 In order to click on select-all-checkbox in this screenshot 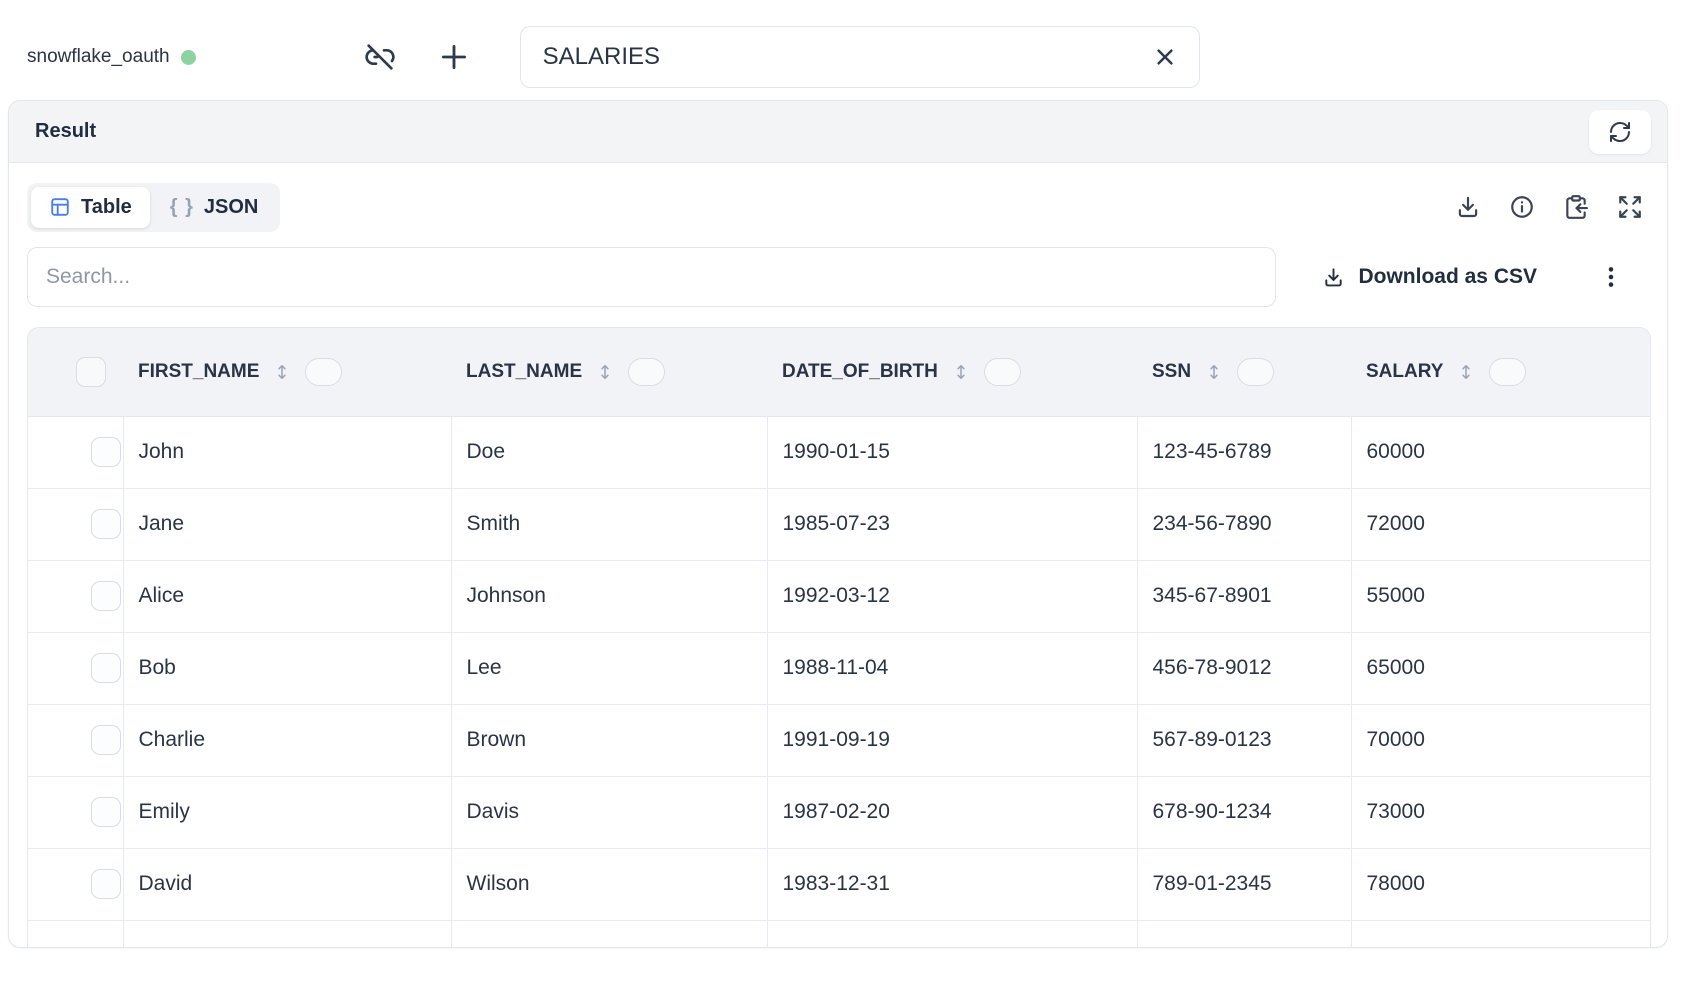, I will do `click(91, 371)`.